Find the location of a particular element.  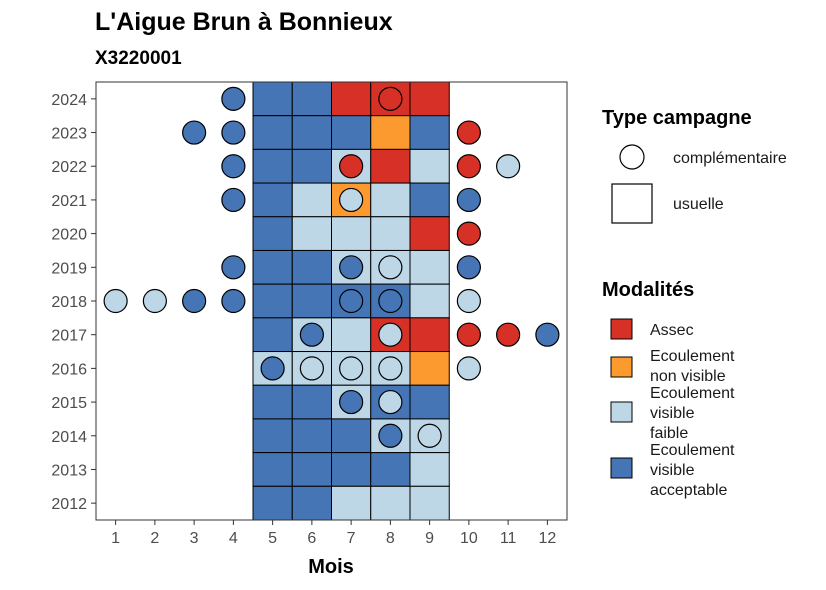

x-tick-label-3: 3 is located at coordinates (194, 538).